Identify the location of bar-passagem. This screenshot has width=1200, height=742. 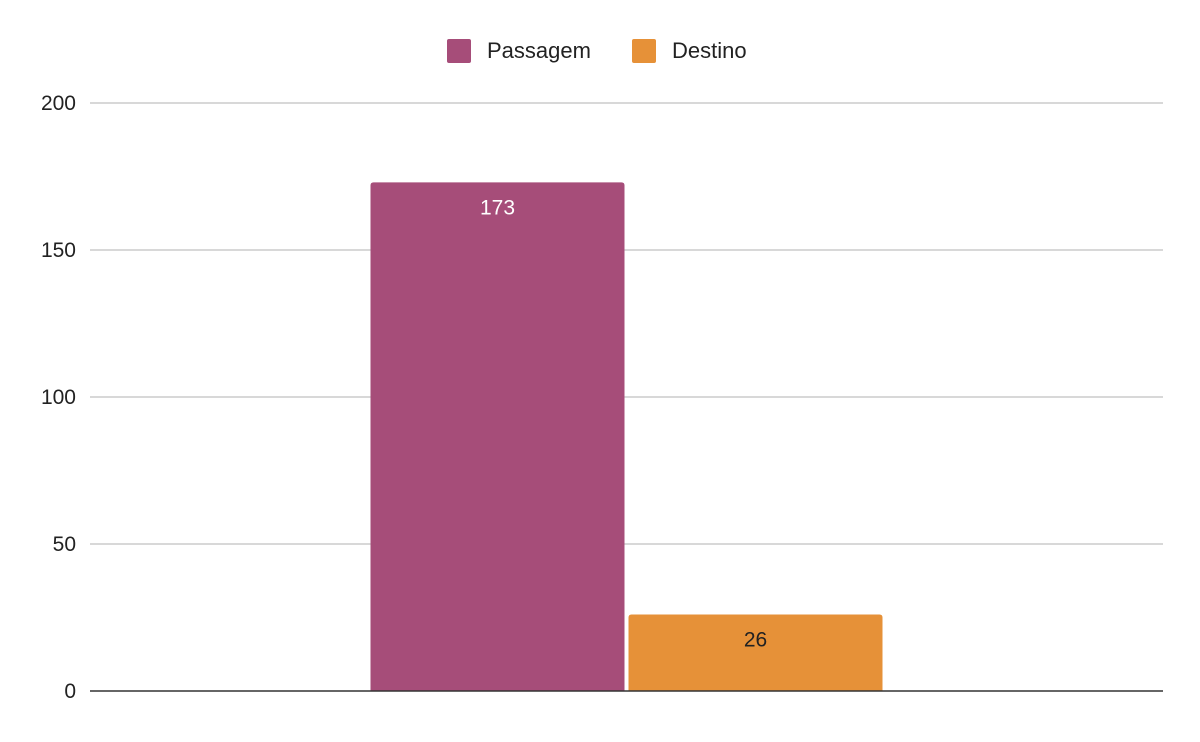
(497, 436).